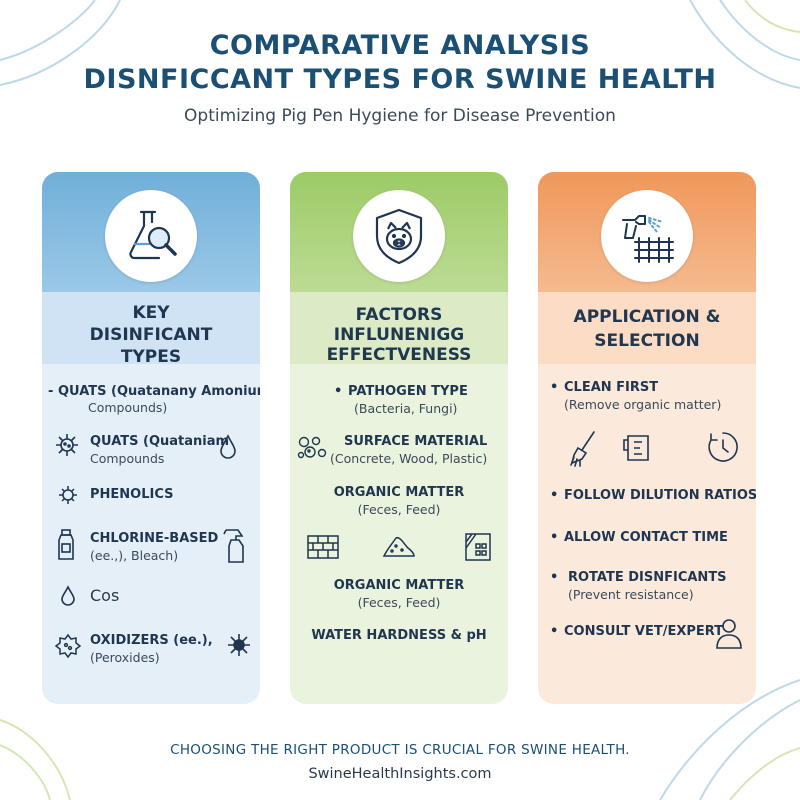  I want to click on item-quats-2-detail: Compounds, so click(127, 458).